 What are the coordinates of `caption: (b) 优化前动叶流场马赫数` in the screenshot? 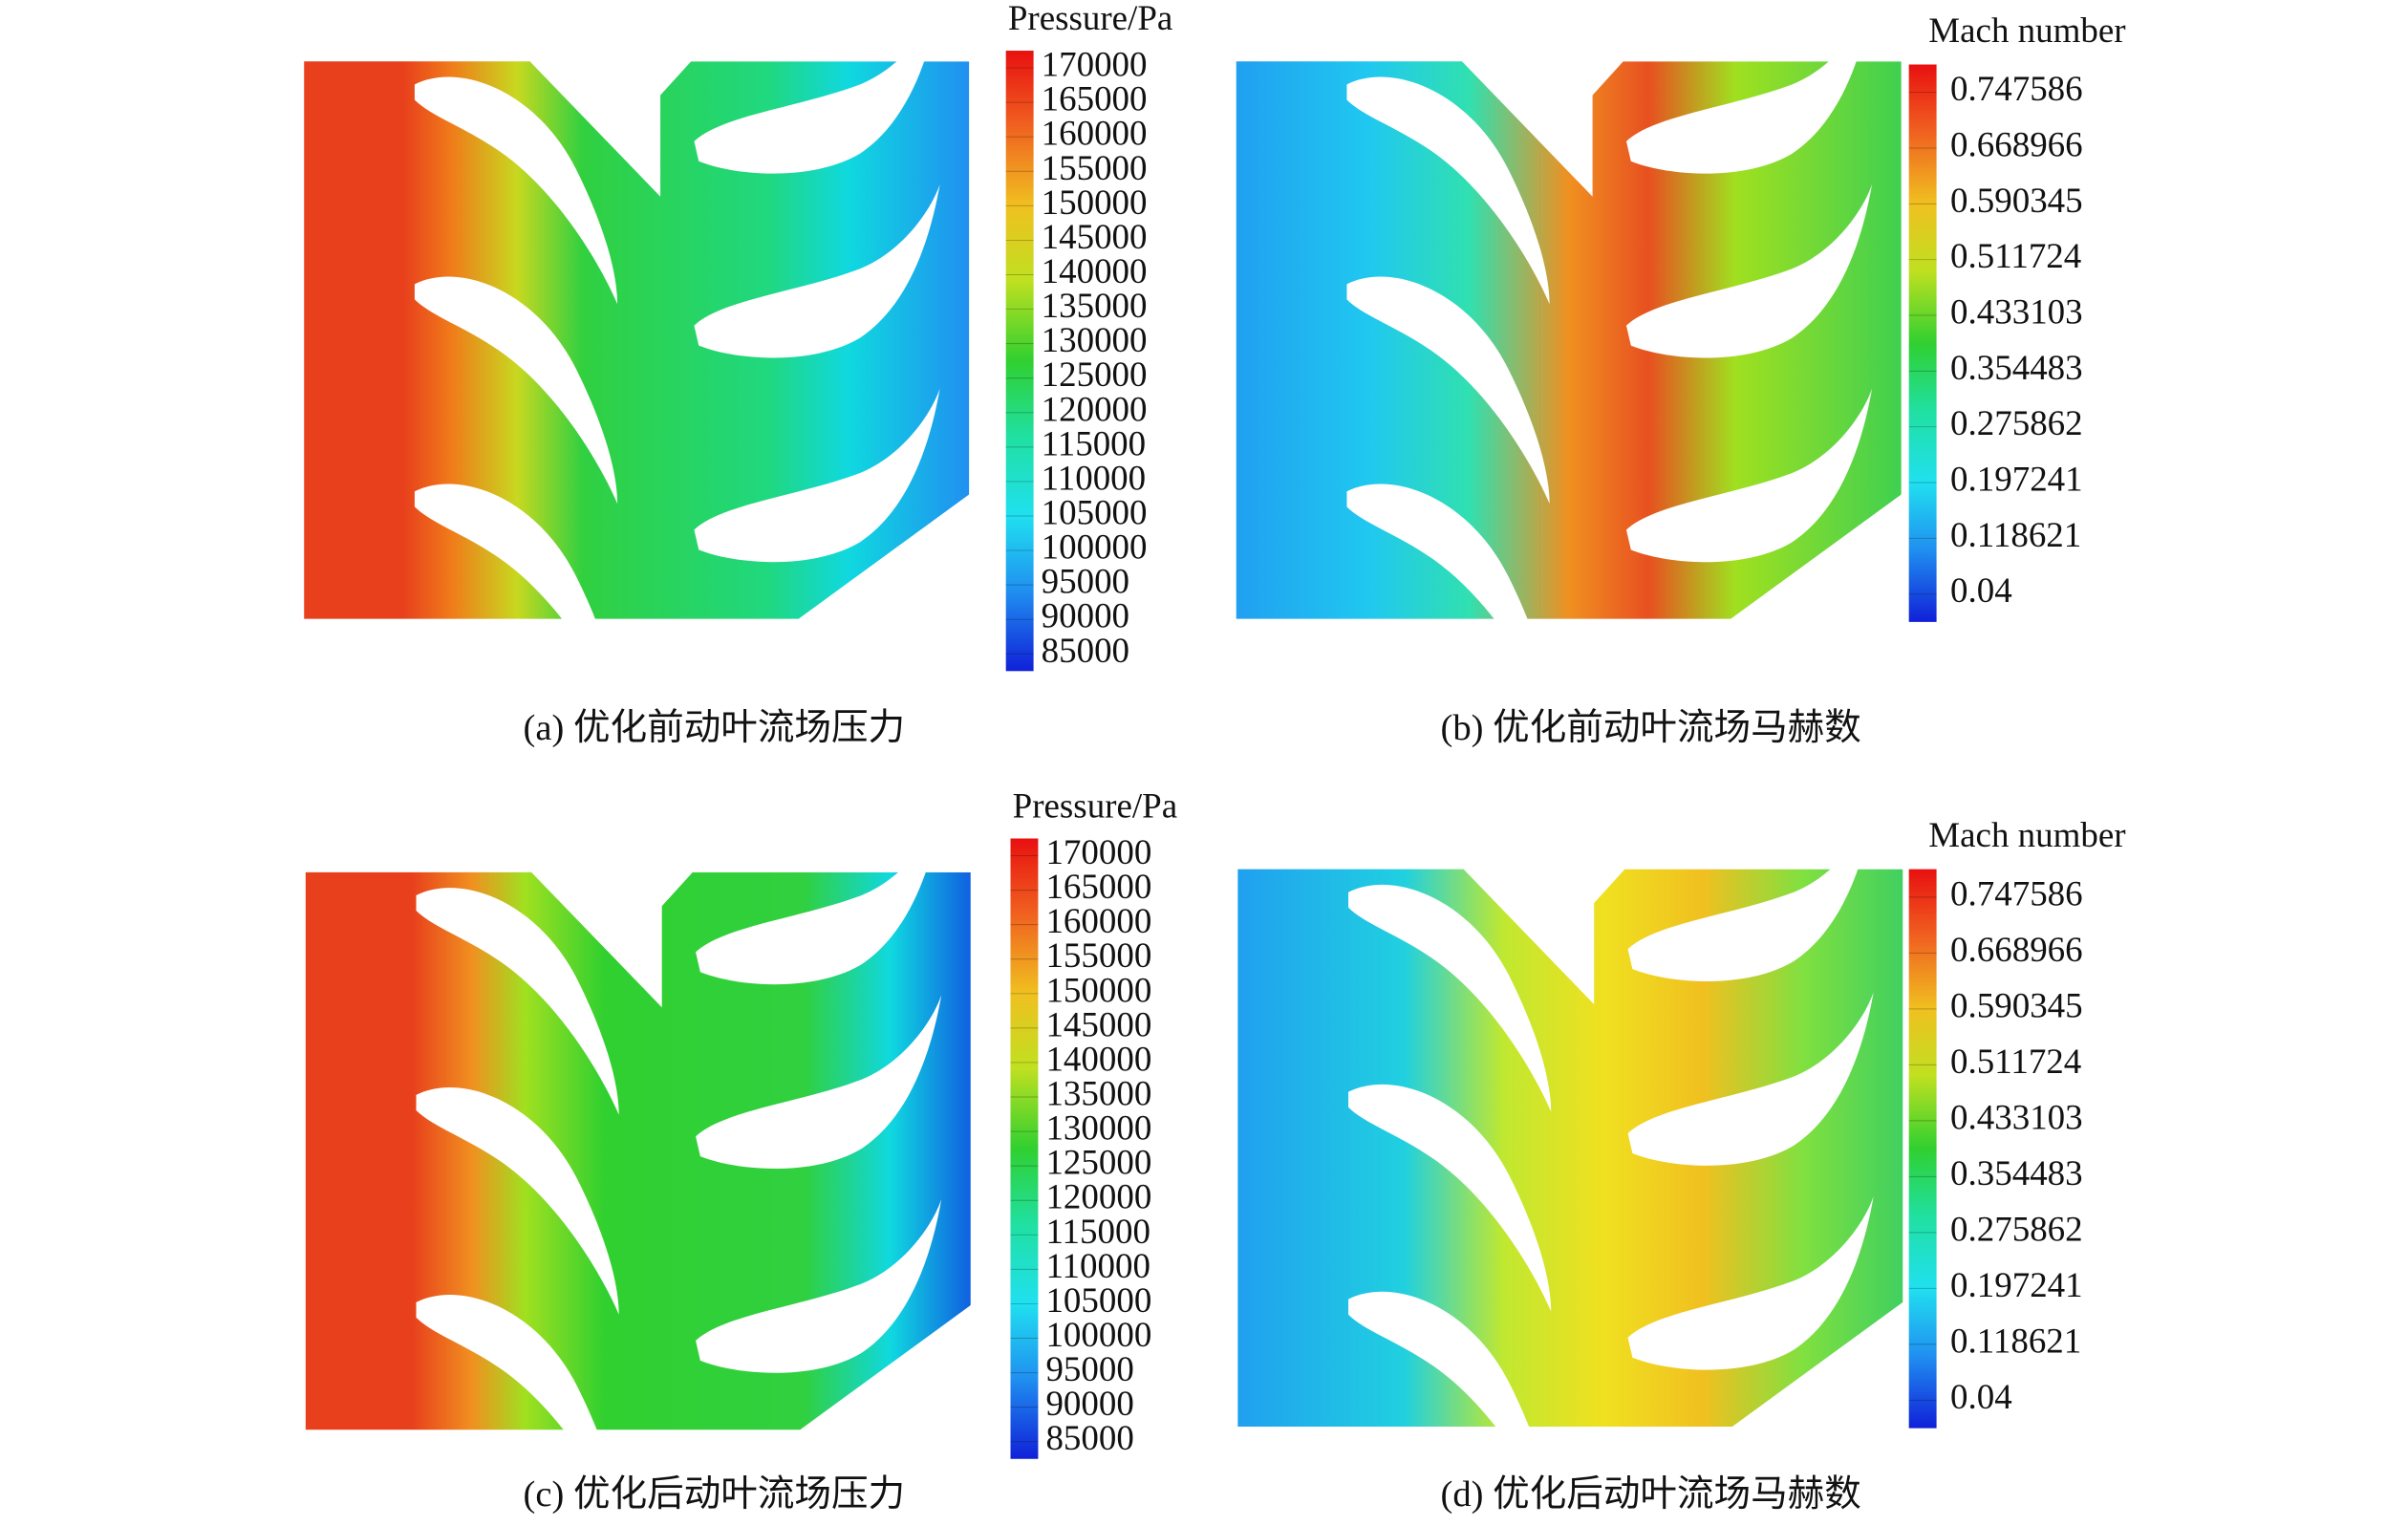 It's located at (1651, 727).